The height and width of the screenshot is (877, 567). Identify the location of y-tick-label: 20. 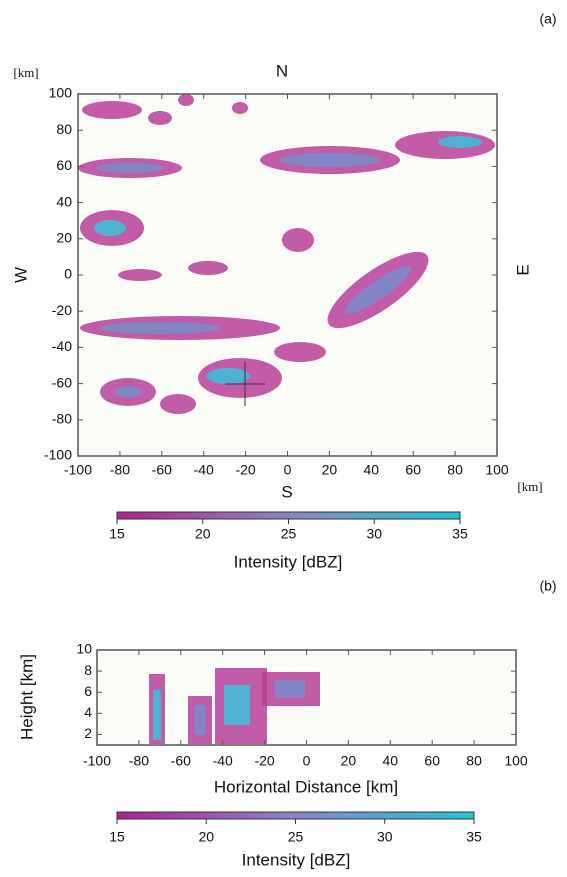
(64, 238).